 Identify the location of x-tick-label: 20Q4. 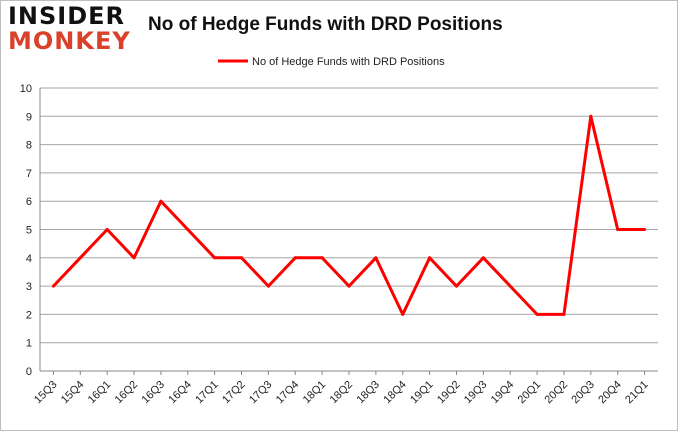
(610, 393).